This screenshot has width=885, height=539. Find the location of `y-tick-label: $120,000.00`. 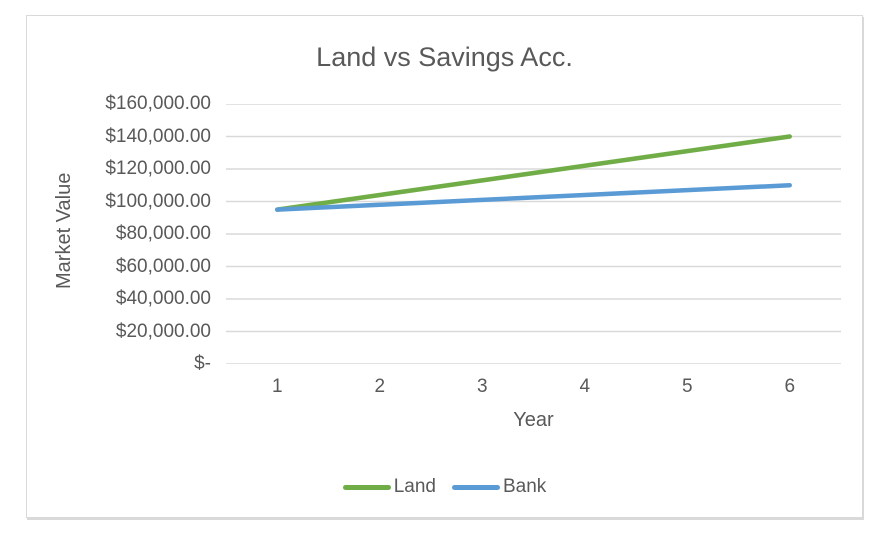

y-tick-label: $120,000.00 is located at coordinates (158, 168).